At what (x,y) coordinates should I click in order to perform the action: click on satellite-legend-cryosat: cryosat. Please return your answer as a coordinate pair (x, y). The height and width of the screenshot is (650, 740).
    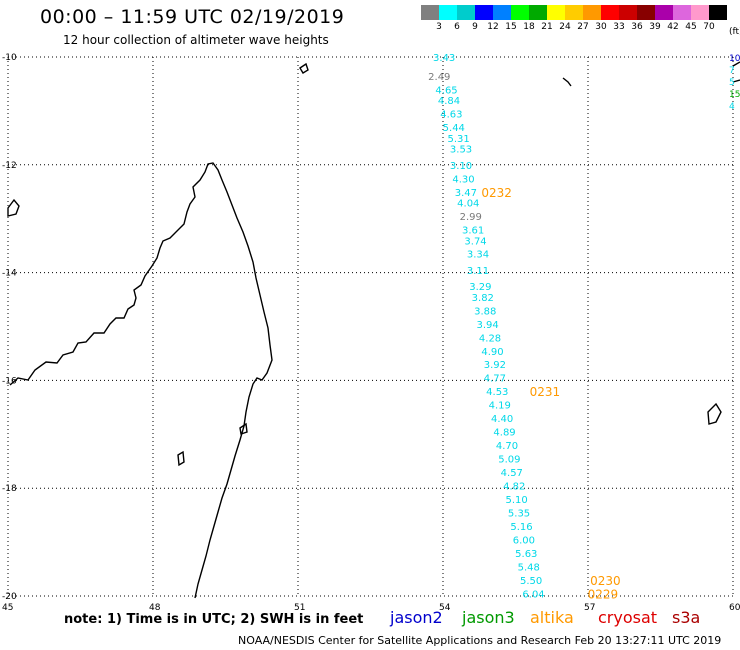
    Looking at the image, I should click on (628, 617).